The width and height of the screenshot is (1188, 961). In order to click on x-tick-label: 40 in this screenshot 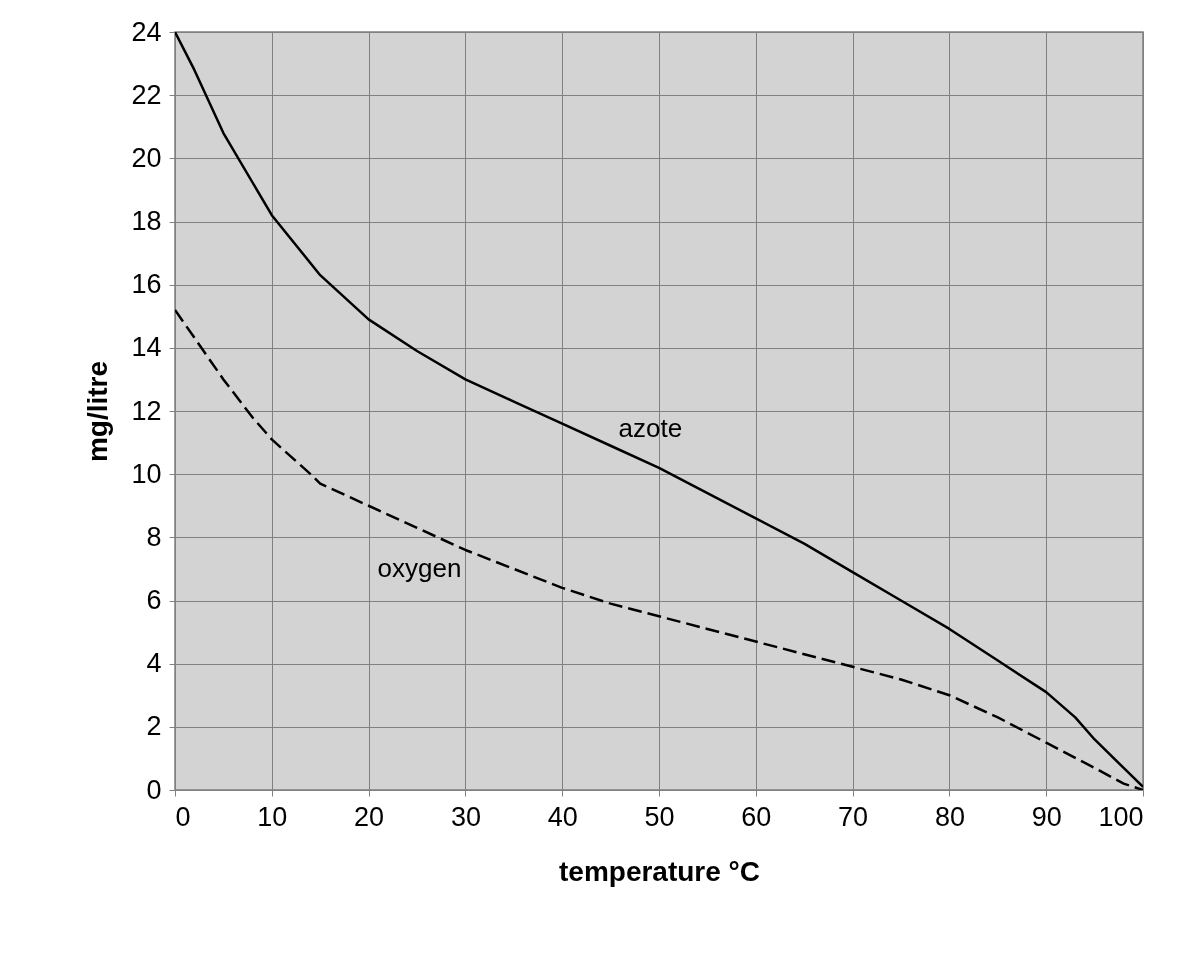, I will do `click(562, 816)`.